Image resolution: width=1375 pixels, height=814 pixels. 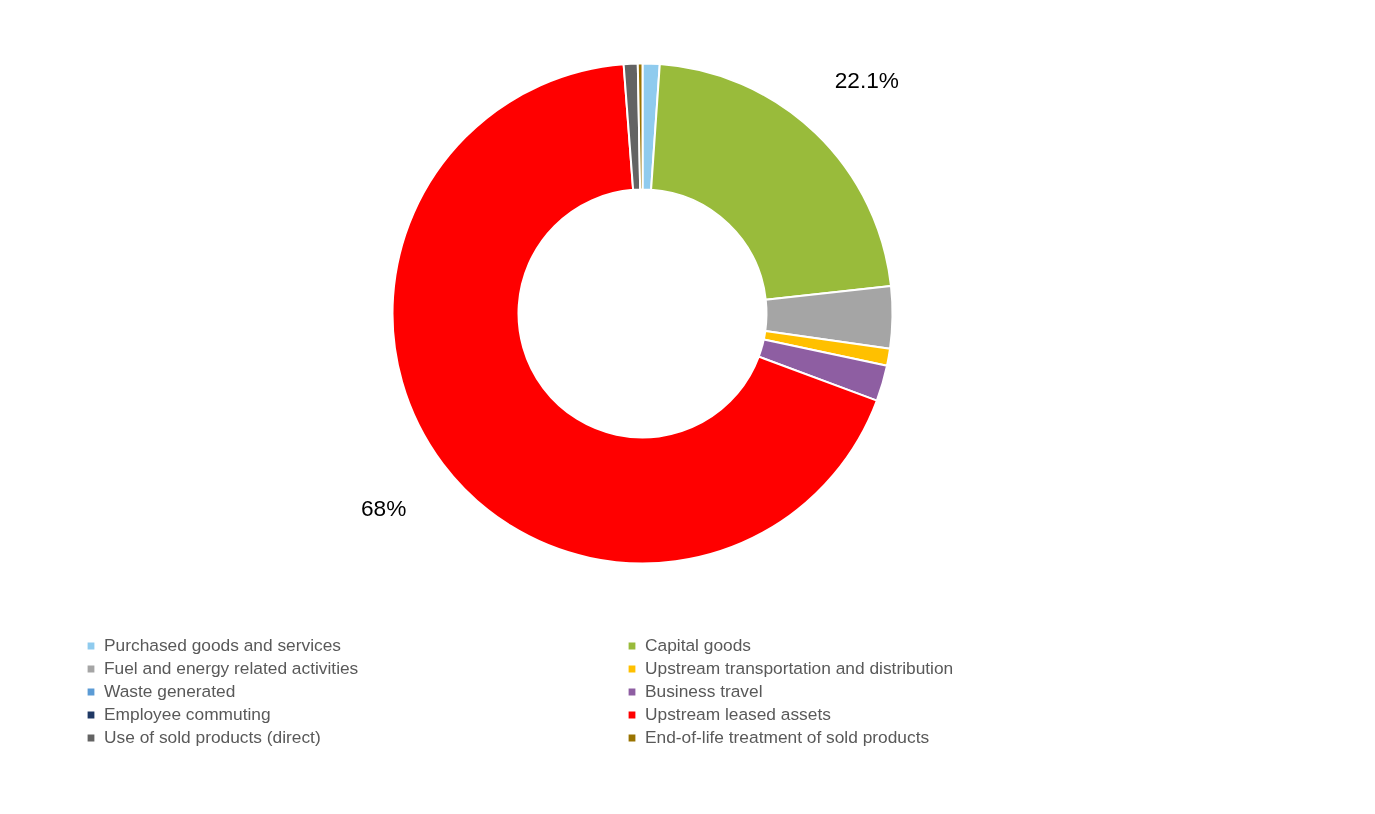 I want to click on data-label: 68%, so click(x=383, y=508).